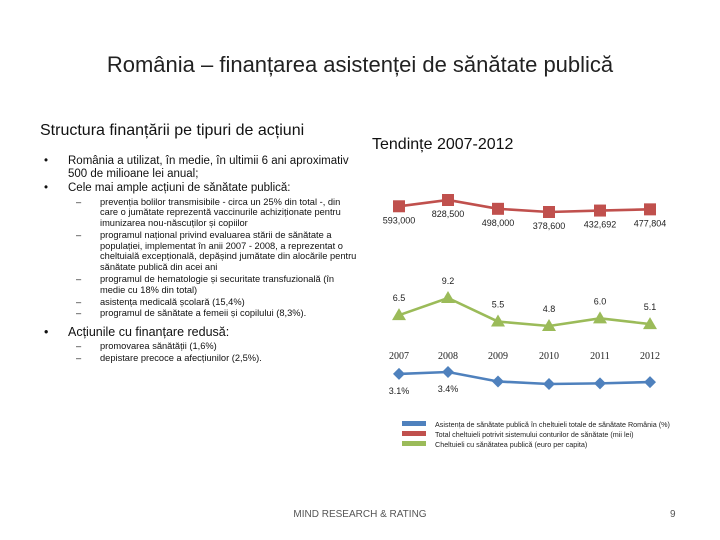 The image size is (720, 540). Describe the element at coordinates (549, 356) in the screenshot. I see `x-tick-label: 2010` at that location.